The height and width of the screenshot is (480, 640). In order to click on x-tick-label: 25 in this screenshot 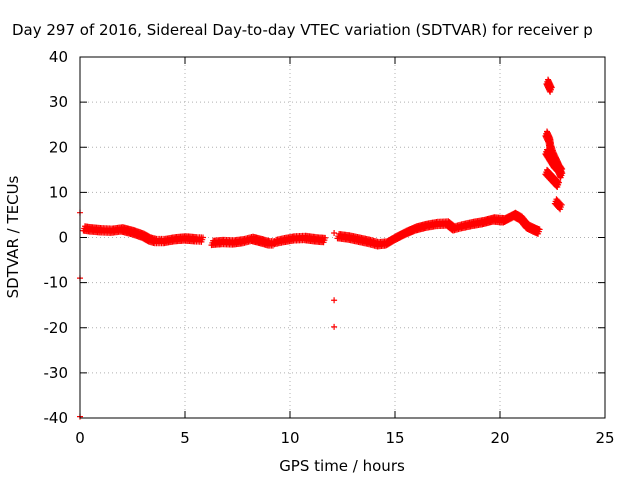, I will do `click(604, 438)`.